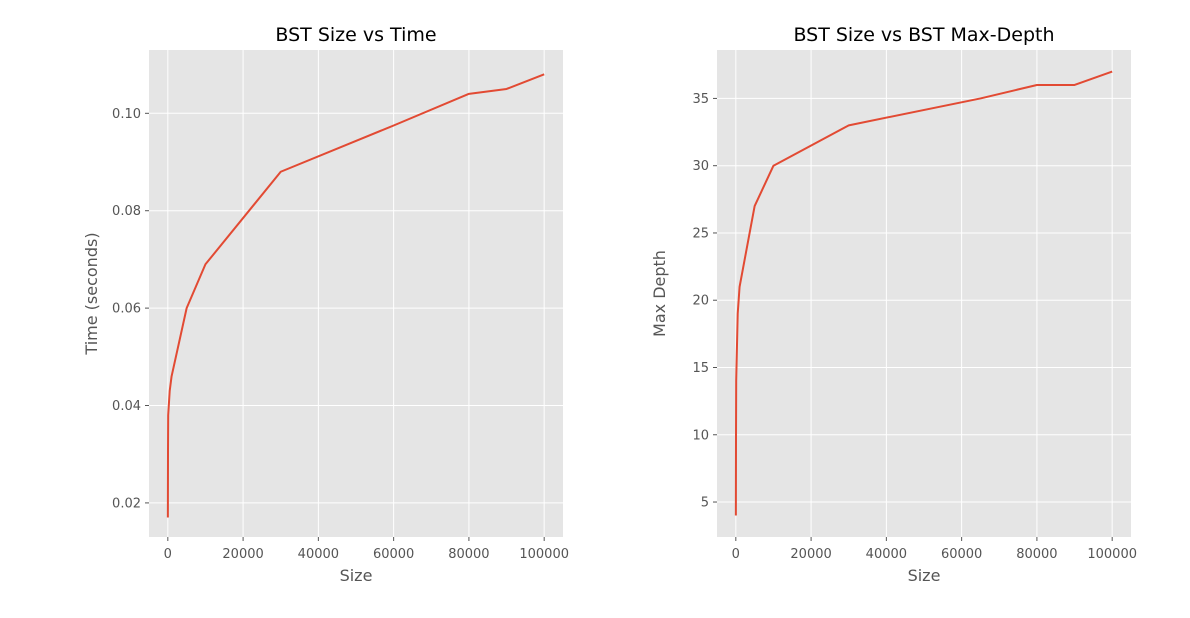  I want to click on depth-x-tick-label: 20000, so click(810, 554).